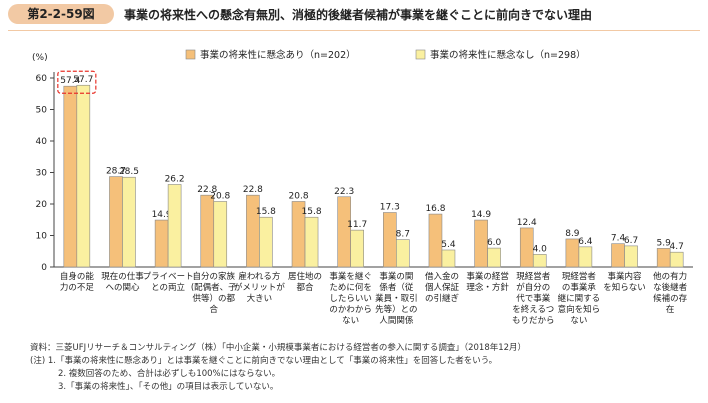 This screenshot has width=708, height=403. Describe the element at coordinates (354, 30) in the screenshot. I see `title-divider` at that location.